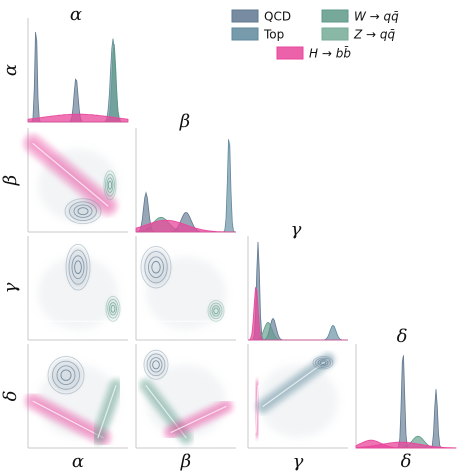 The height and width of the screenshot is (475, 459). I want to click on legend-swatch-top, so click(245, 34).